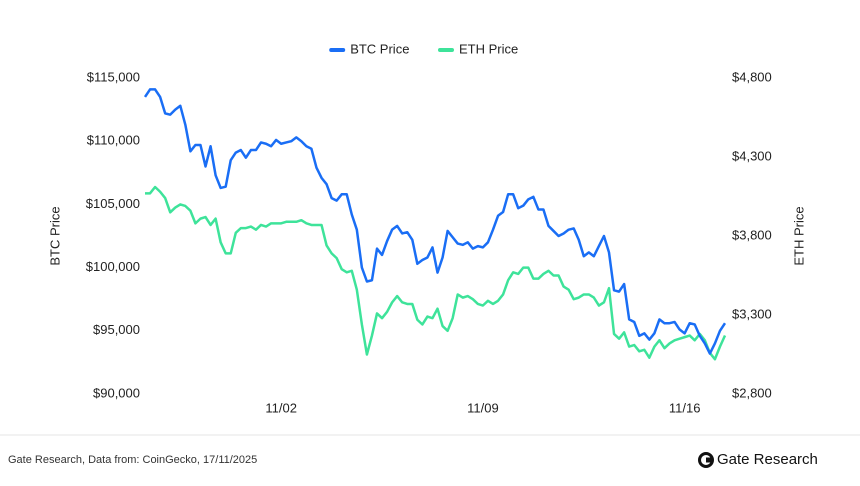  I want to click on y2-tick-label: $4,300, so click(752, 155).